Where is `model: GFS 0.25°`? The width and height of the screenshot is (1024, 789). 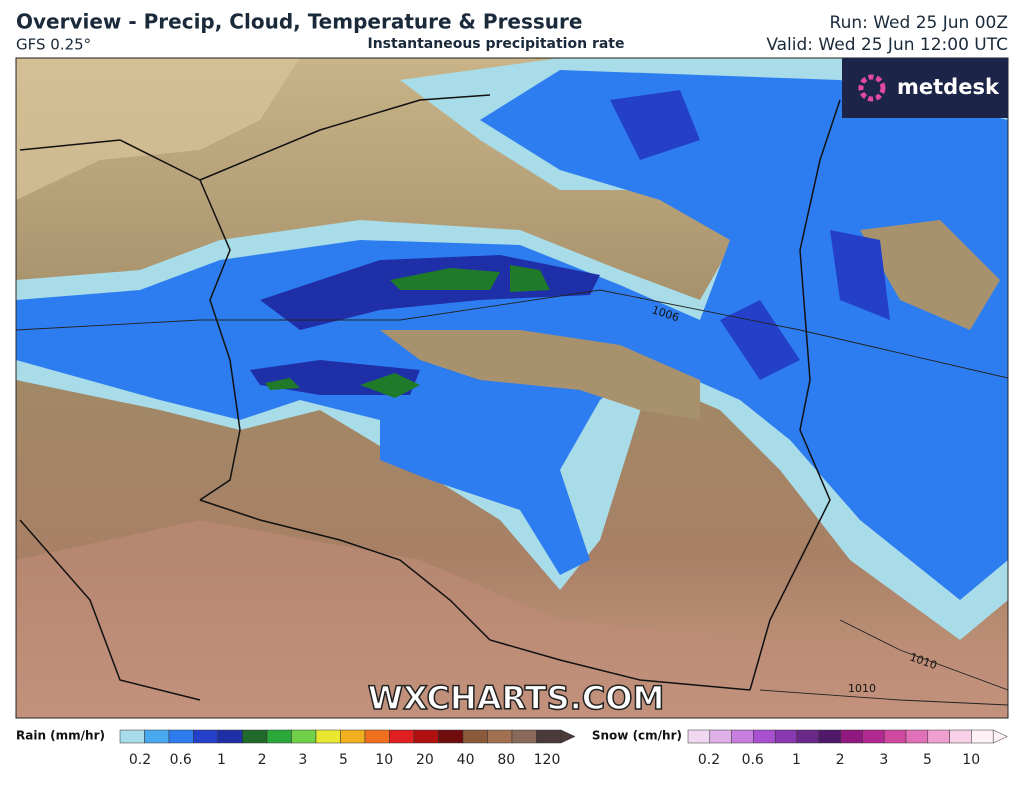
model: GFS 0.25° is located at coordinates (53, 45).